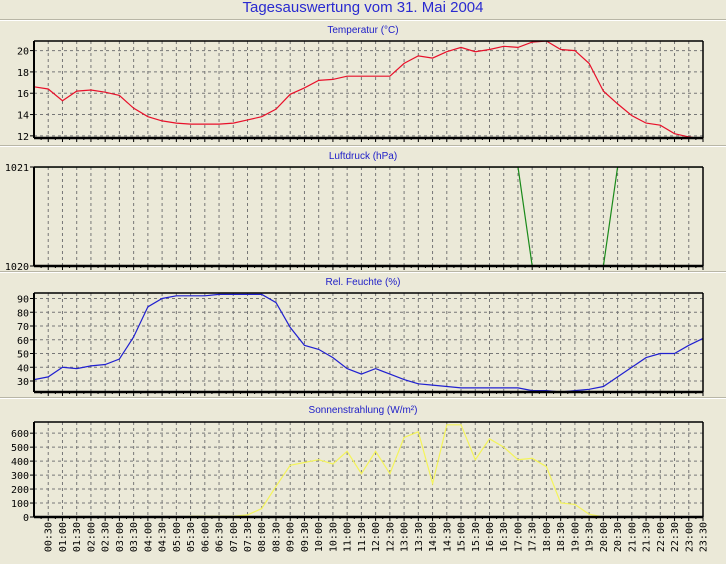  What do you see at coordinates (17, 168) in the screenshot?
I see `y-tick-label: 1021` at bounding box center [17, 168].